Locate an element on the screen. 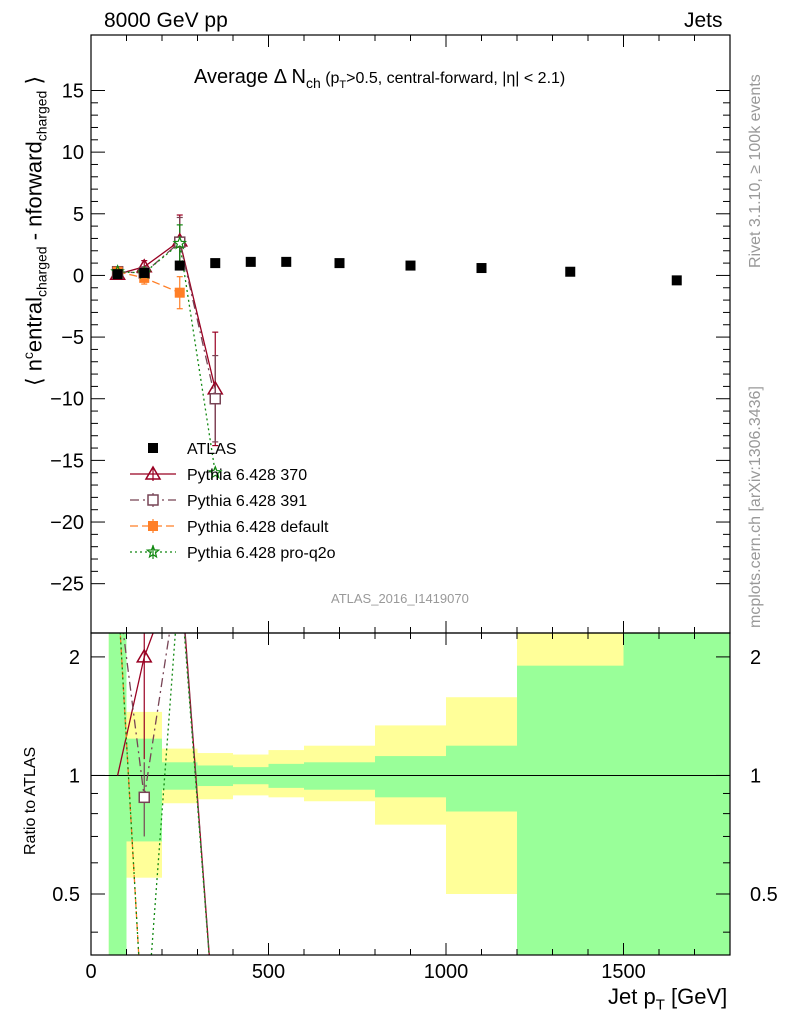  legend-label: Pythia 6.428 default is located at coordinates (258, 527).